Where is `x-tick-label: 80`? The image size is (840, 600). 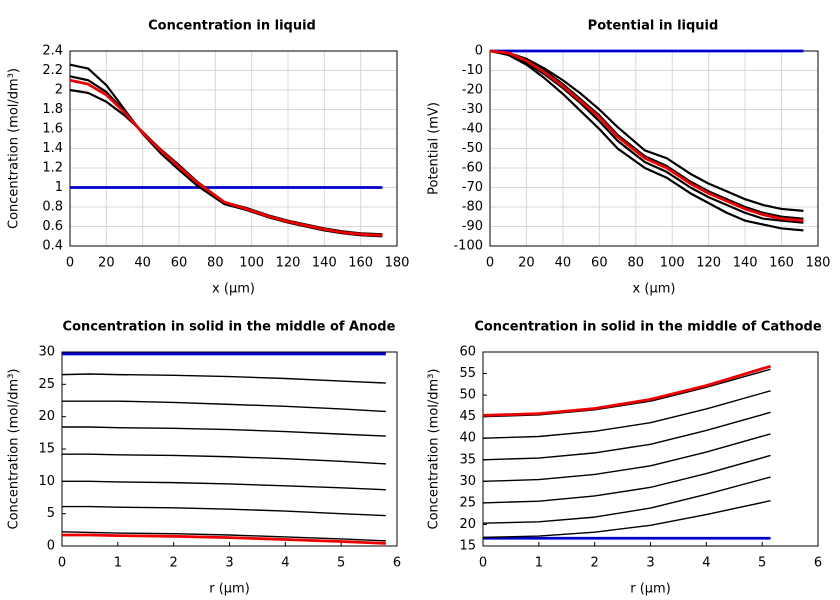
x-tick-label: 80 is located at coordinates (636, 263).